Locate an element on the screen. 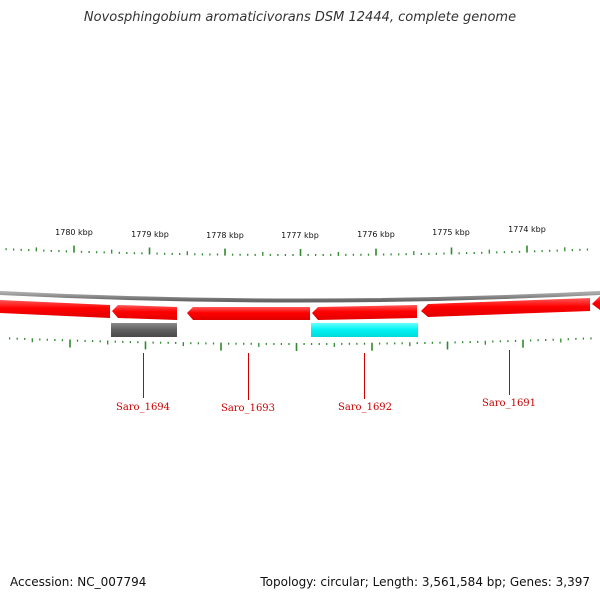 The width and height of the screenshot is (600, 600). scale-label-1775: 1775 kbp is located at coordinates (451, 232).